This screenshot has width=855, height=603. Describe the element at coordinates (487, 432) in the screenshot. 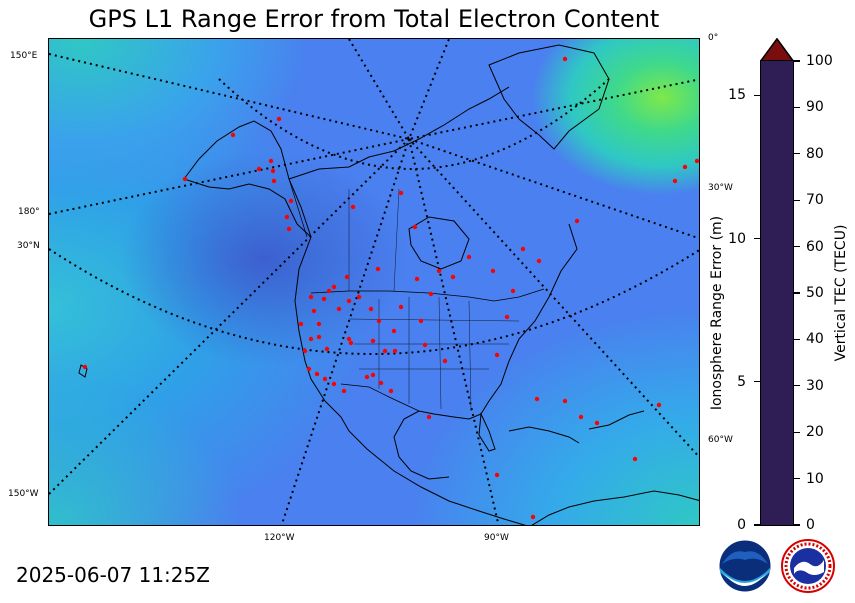

I see `florida` at that location.